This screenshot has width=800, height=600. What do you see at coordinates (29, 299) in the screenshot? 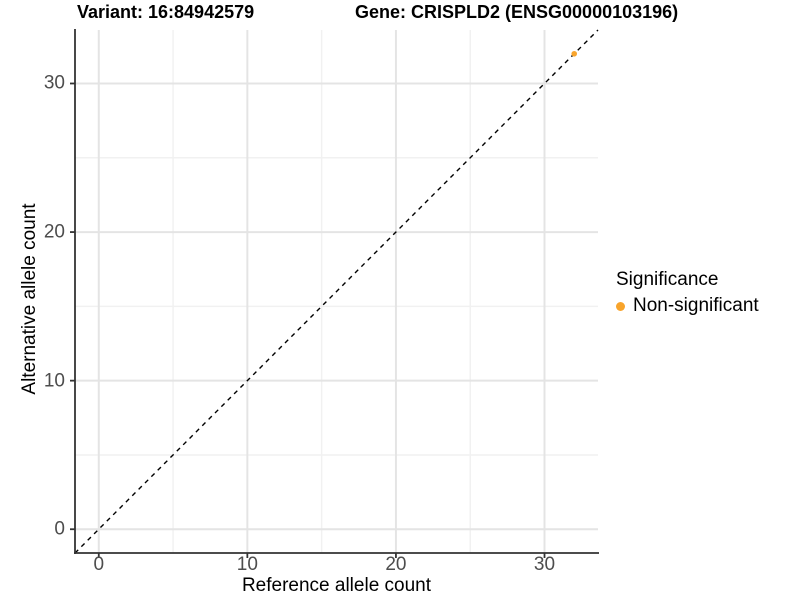
I see `y-axis-title: Alternative allele count` at bounding box center [29, 299].